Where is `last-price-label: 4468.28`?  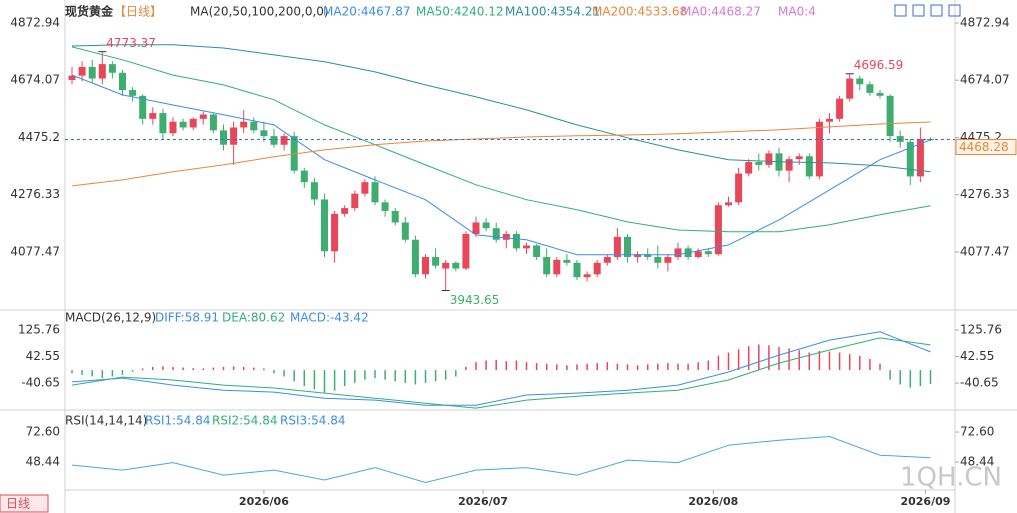 last-price-label: 4468.28 is located at coordinates (984, 147).